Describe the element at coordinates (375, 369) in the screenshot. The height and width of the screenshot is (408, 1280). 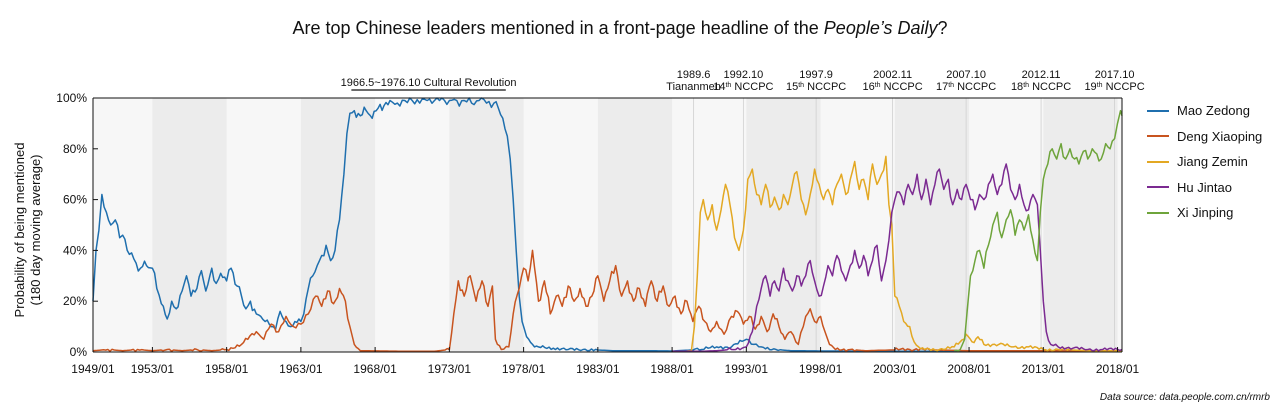
I see `x-tick-label: 1968/01` at that location.